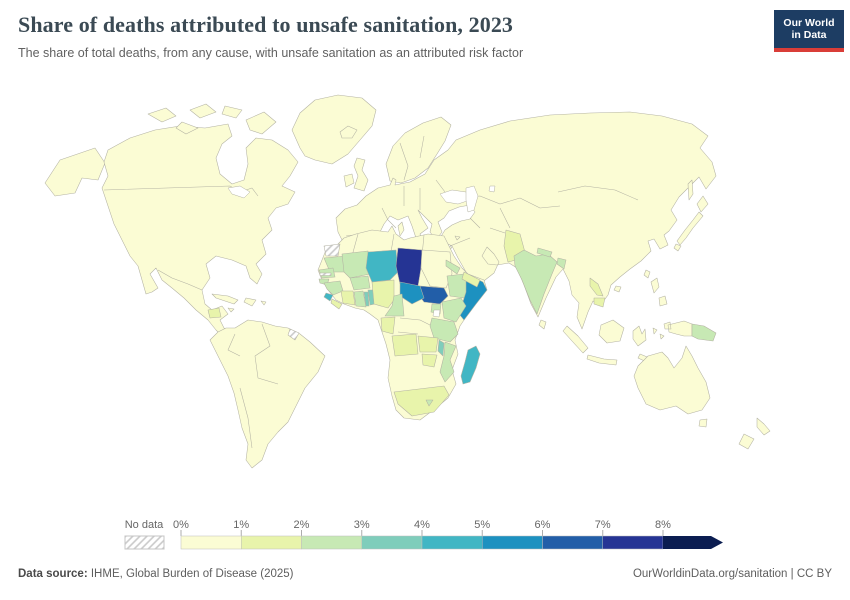 The image size is (850, 600). Describe the element at coordinates (360, 299) in the screenshot. I see `country-ghana` at that location.